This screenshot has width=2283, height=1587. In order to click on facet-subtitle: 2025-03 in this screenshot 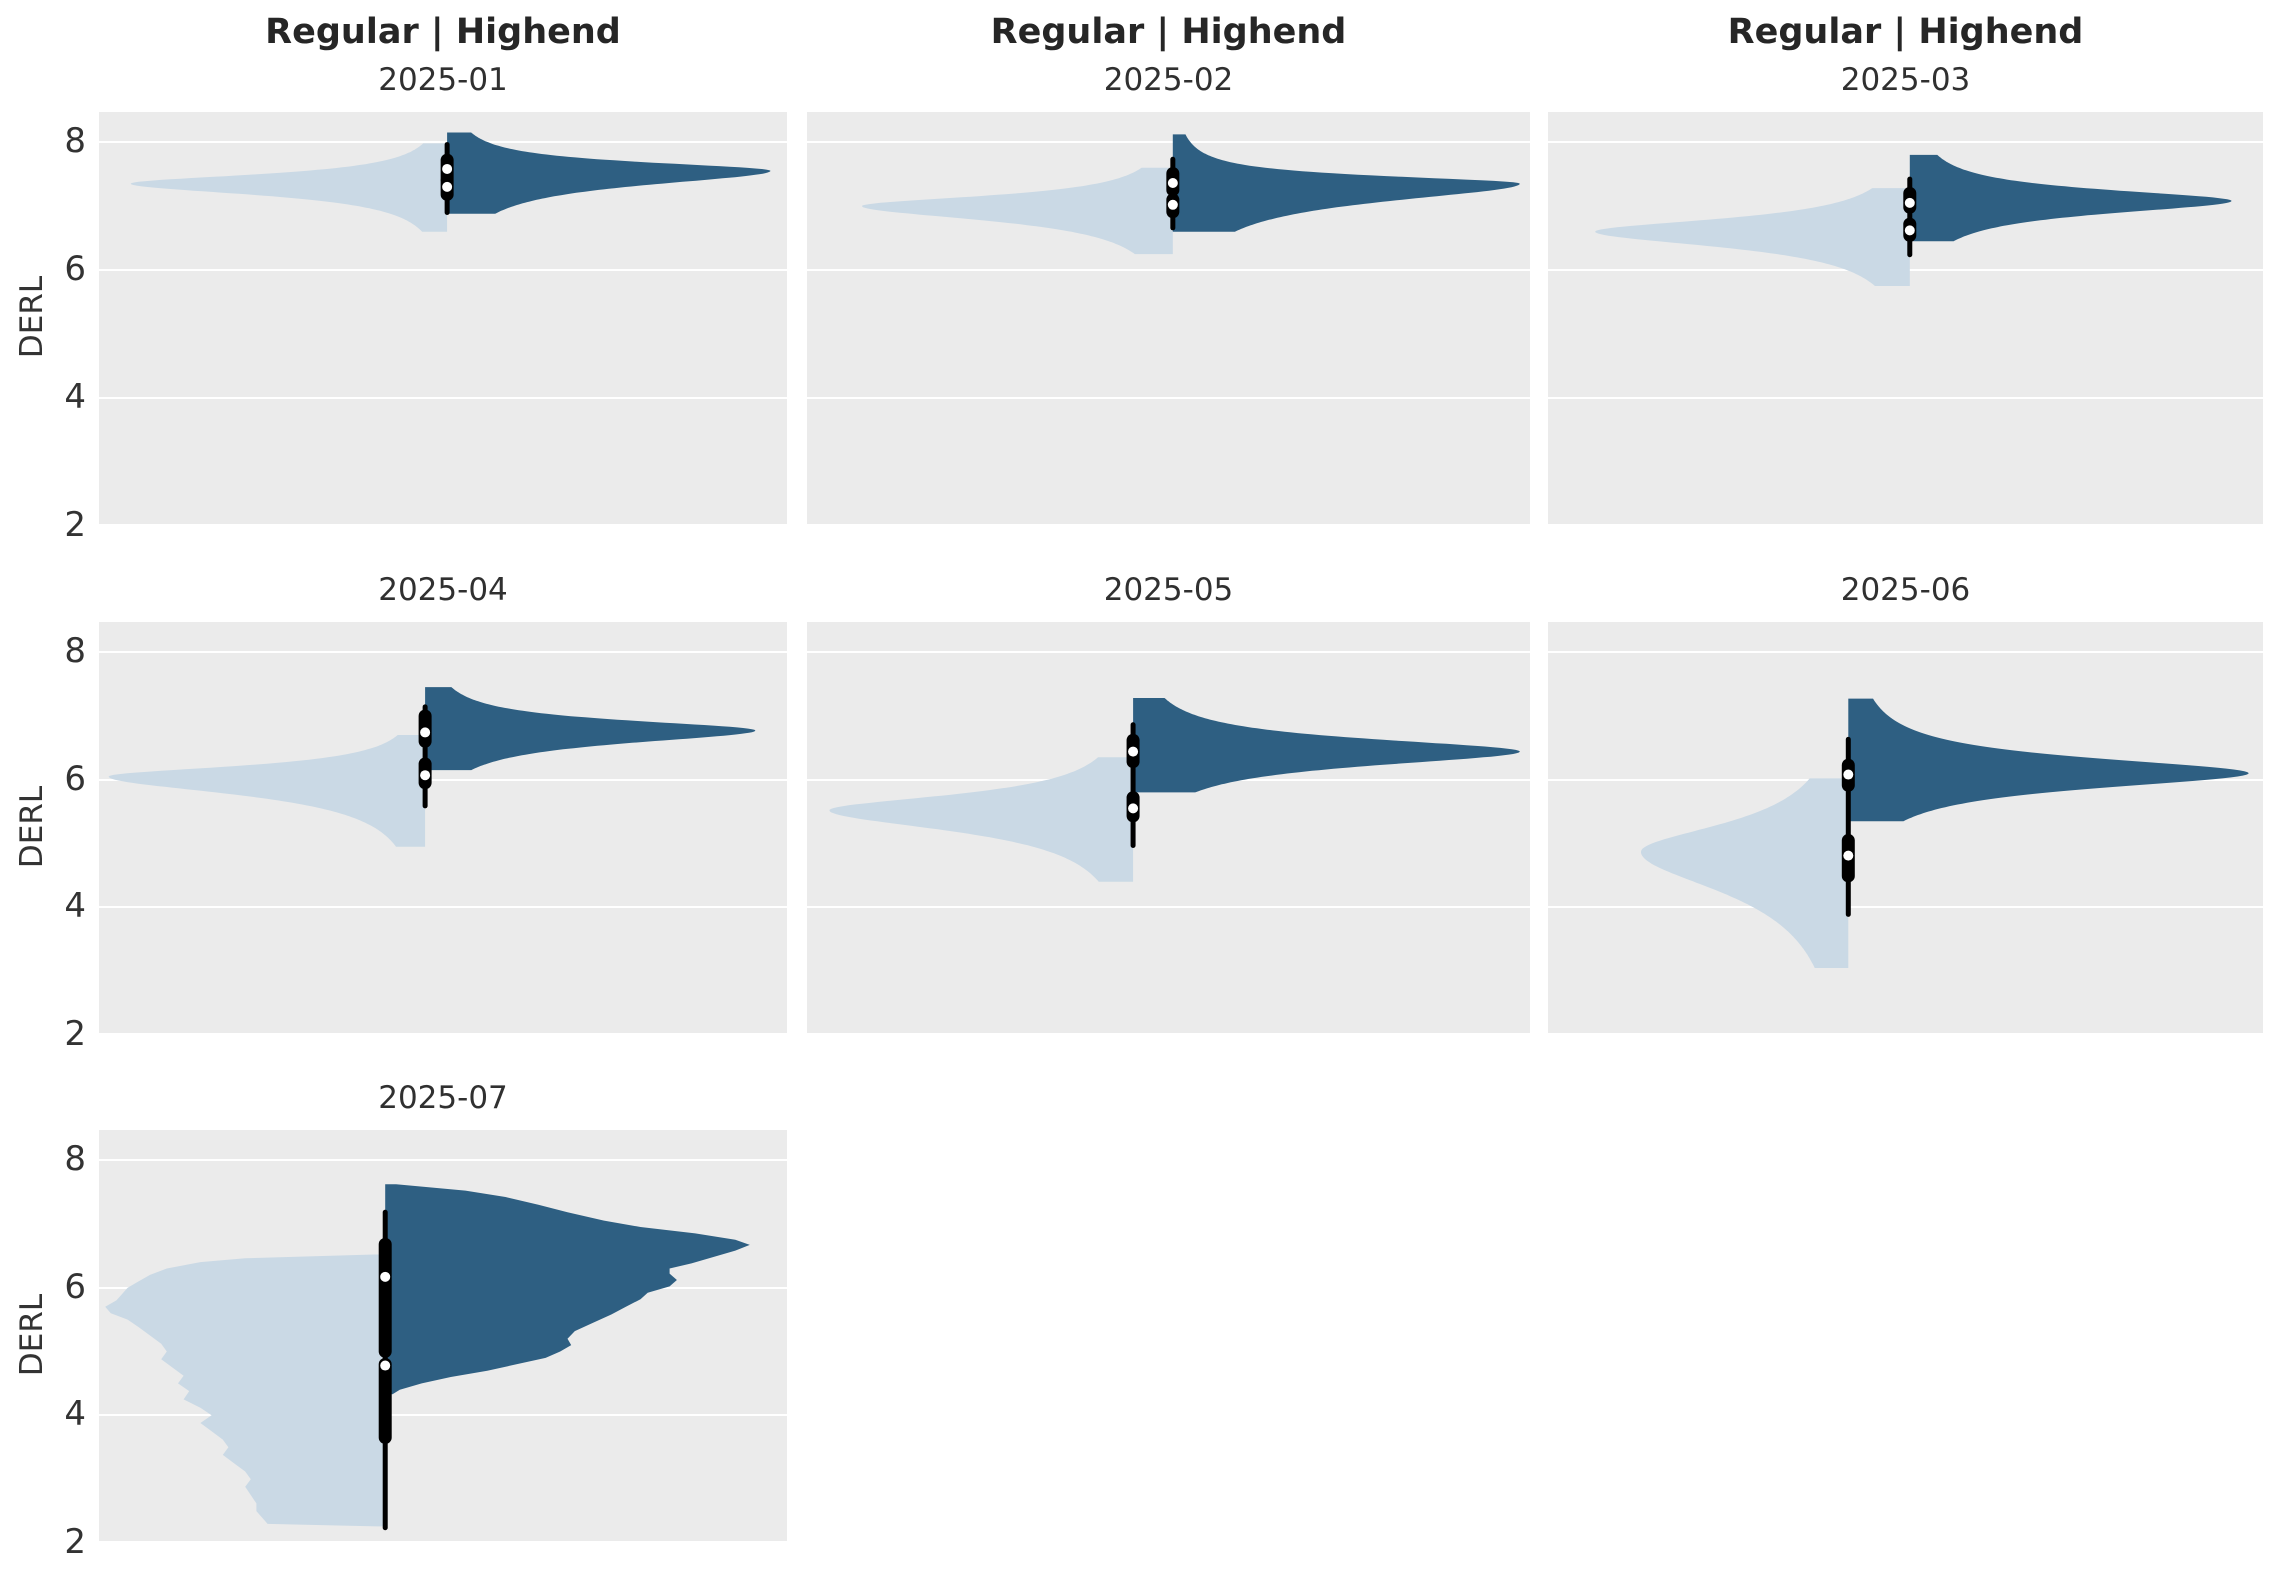, I will do `click(1905, 80)`.